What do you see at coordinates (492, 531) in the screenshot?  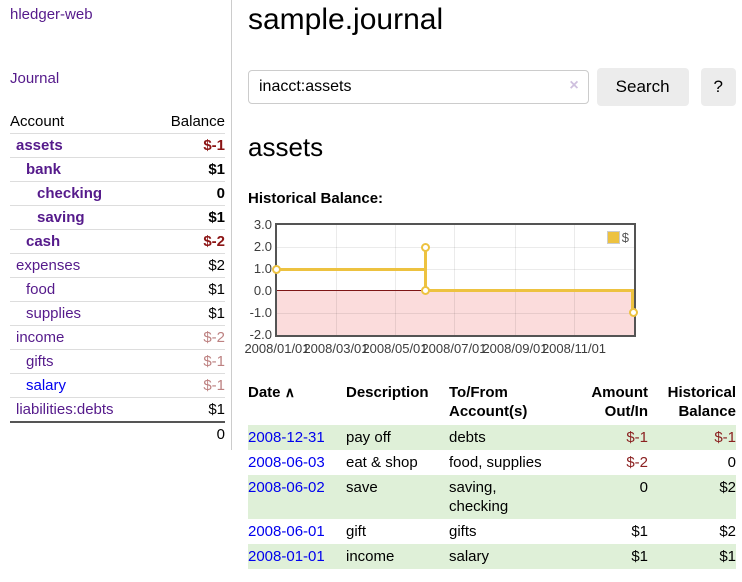 I see `transaction-row: 2008-06-01 gift gifts $1 $2` at bounding box center [492, 531].